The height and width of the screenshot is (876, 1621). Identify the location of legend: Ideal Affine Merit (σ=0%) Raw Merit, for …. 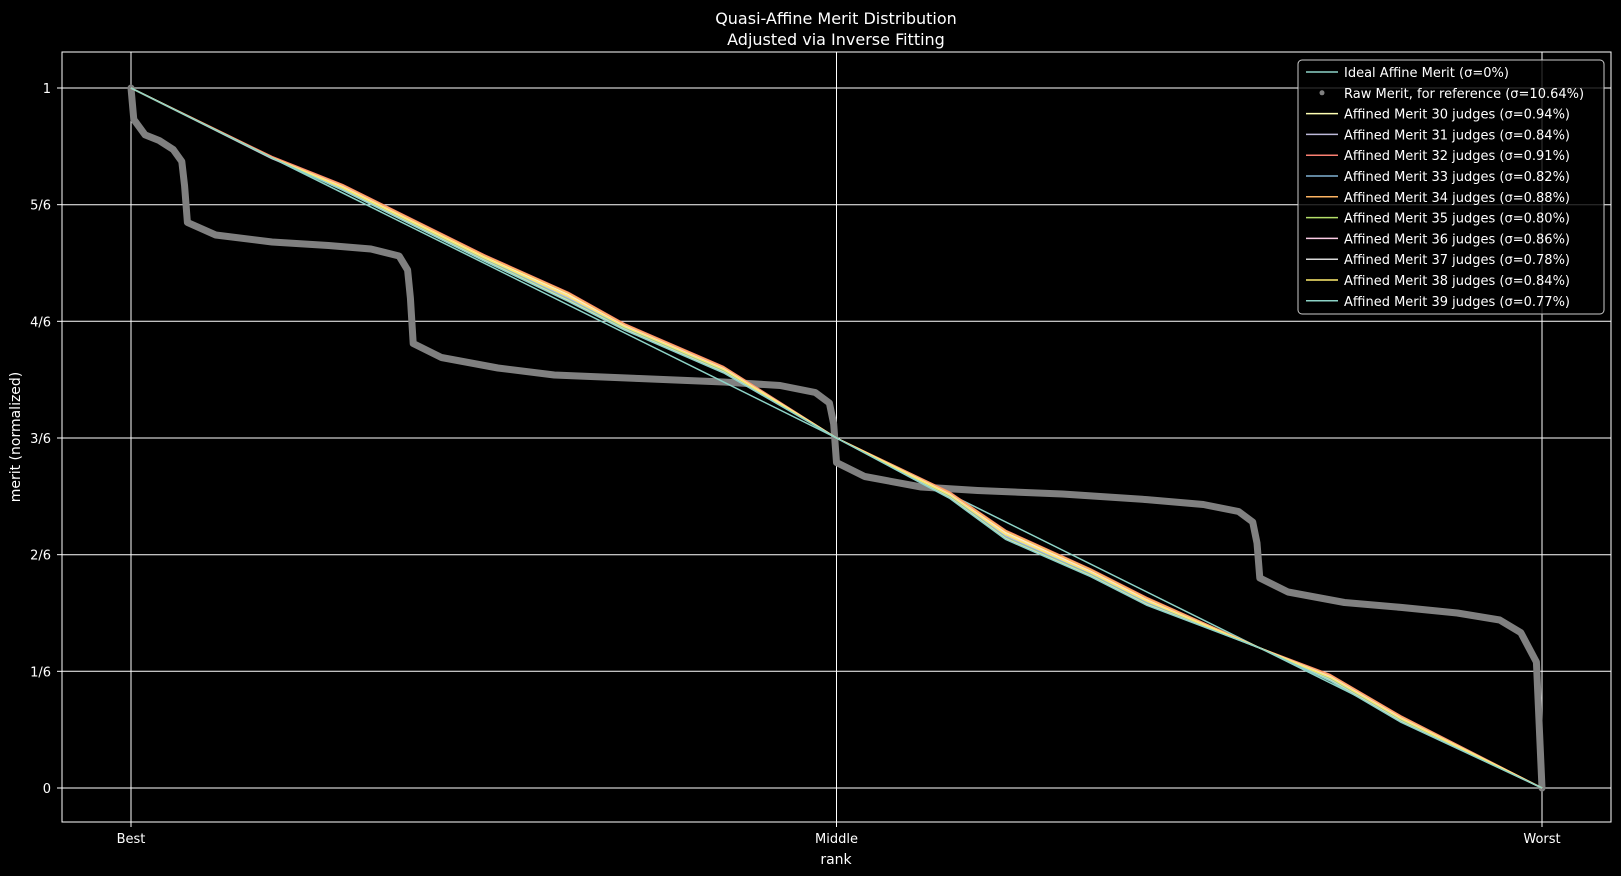
(1451, 187).